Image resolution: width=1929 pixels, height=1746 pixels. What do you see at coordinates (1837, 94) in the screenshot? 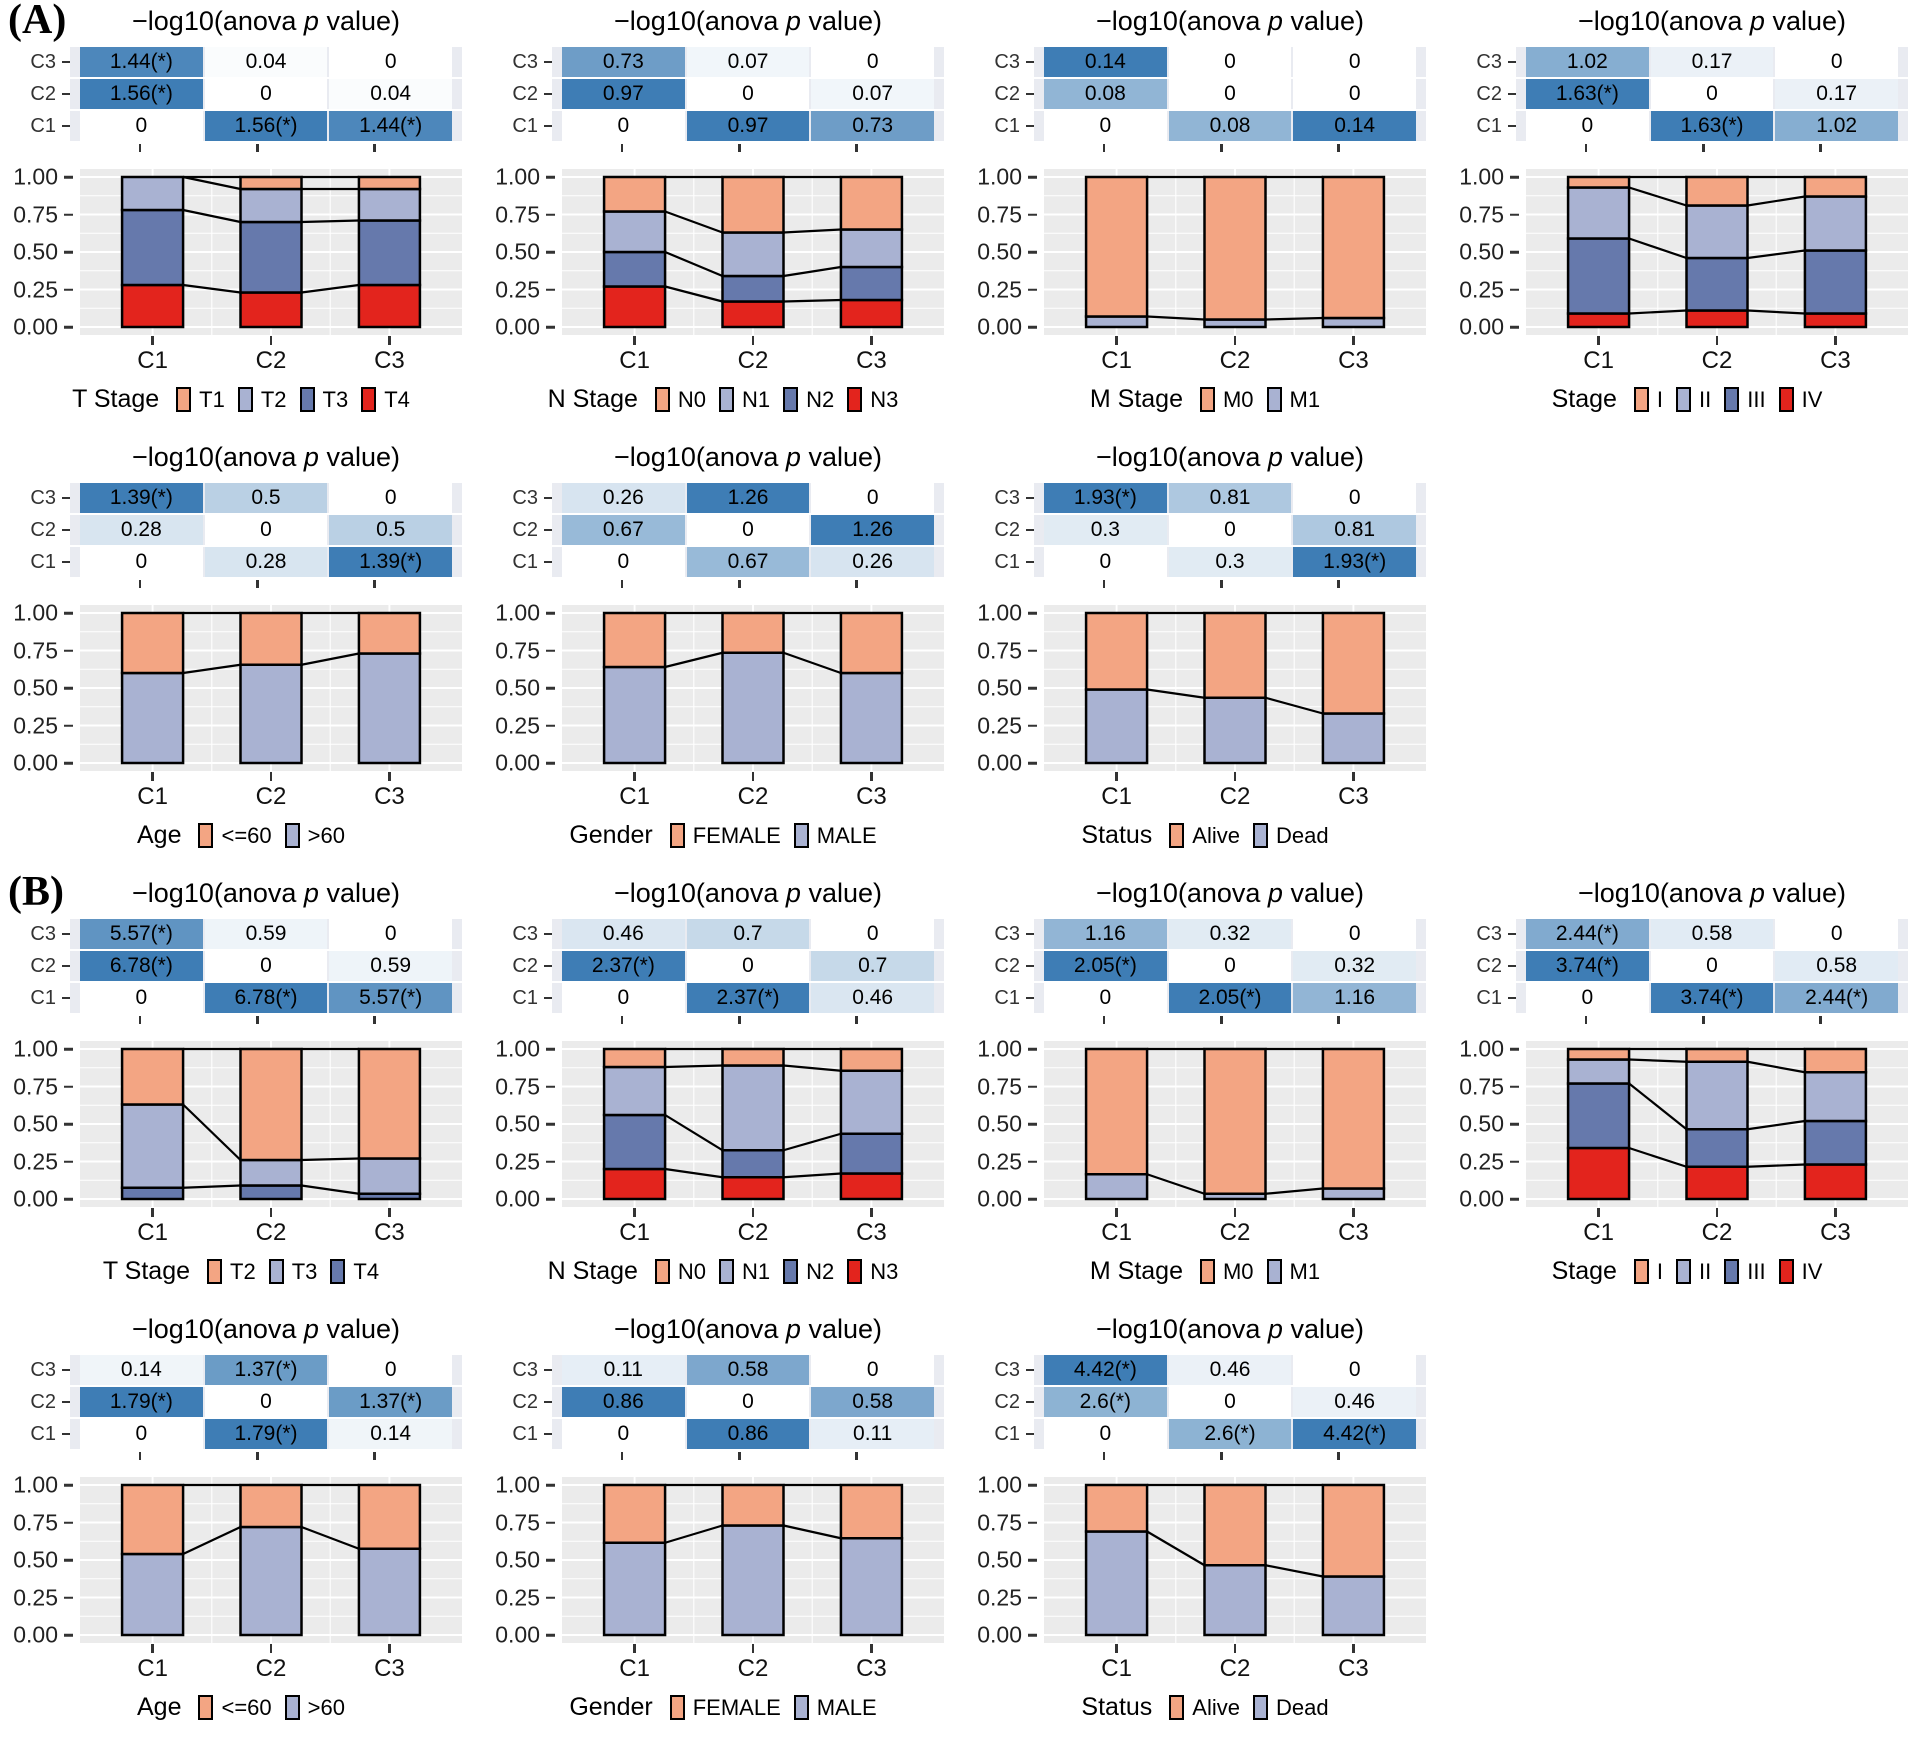
I see `heatmap-cell: 0.17` at bounding box center [1837, 94].